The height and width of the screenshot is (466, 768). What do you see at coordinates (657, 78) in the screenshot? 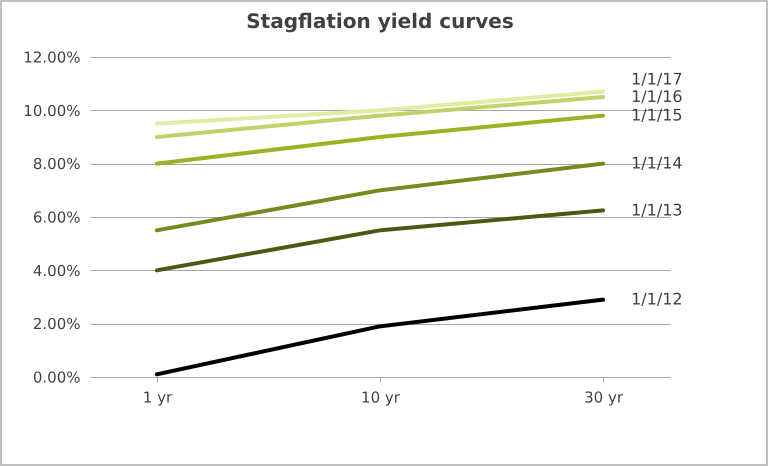
I see `series-label: 1/1/17` at bounding box center [657, 78].